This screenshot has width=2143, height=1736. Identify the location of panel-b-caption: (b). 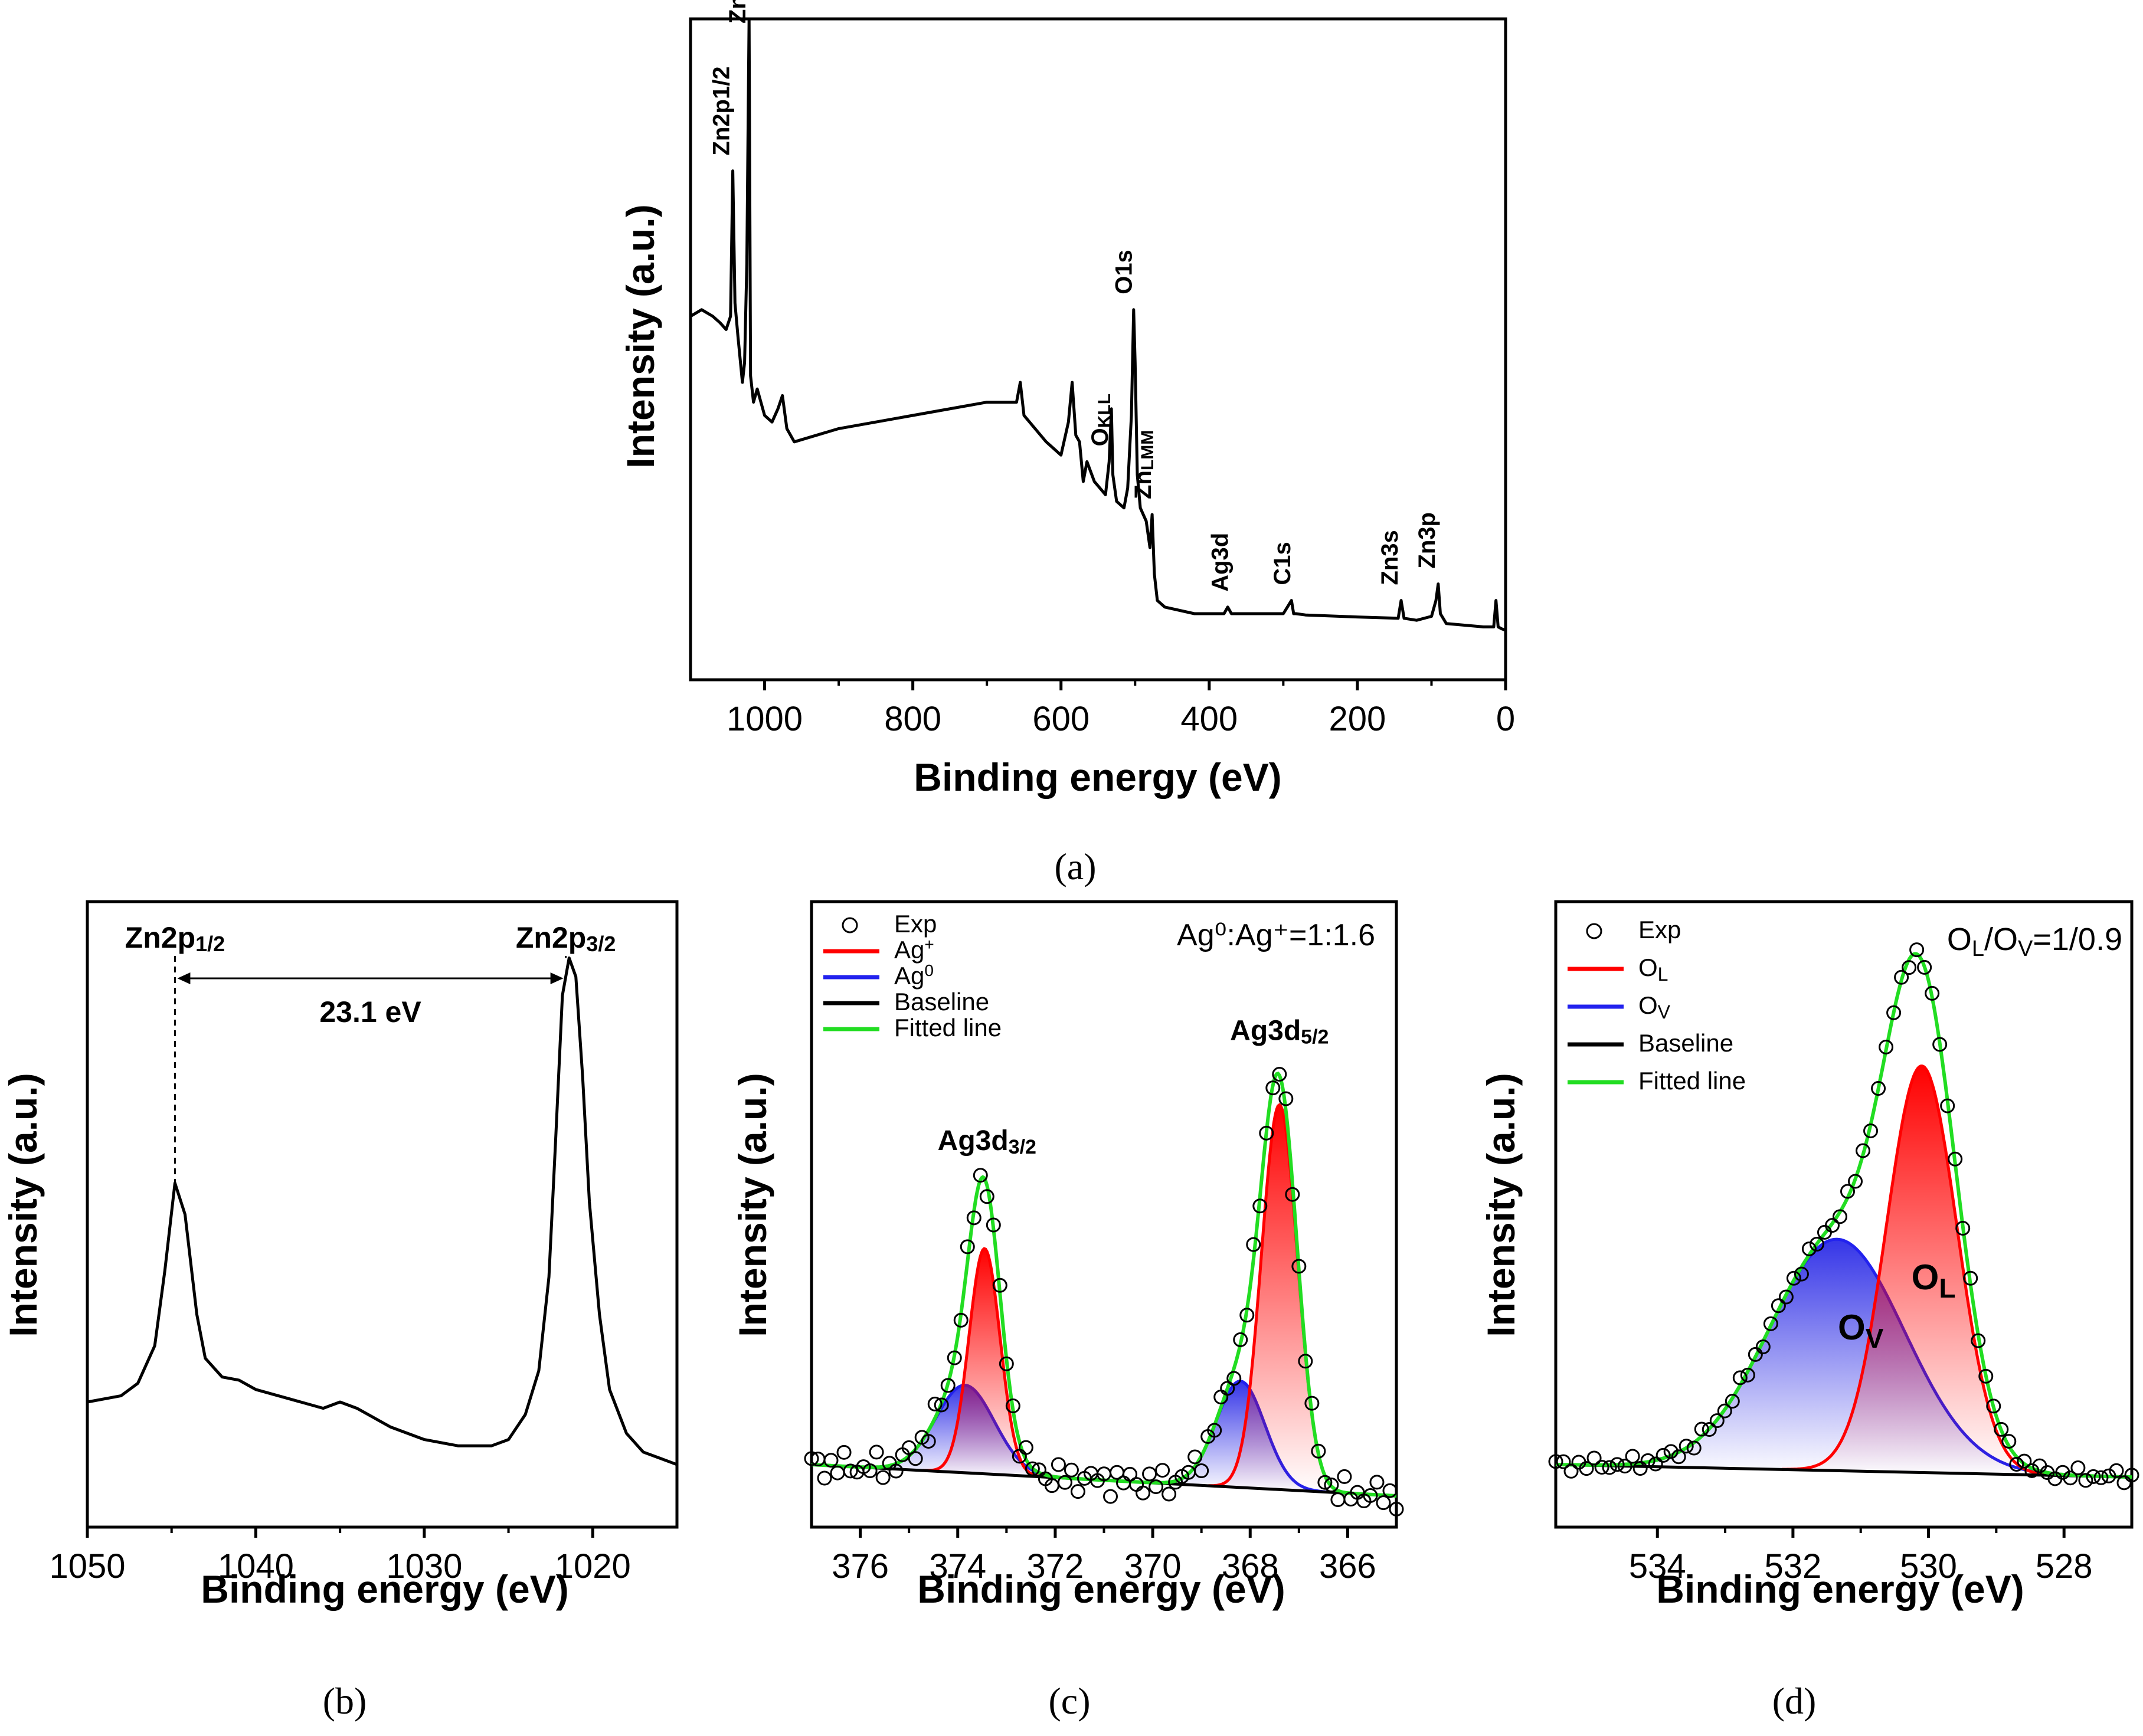
(345, 1701).